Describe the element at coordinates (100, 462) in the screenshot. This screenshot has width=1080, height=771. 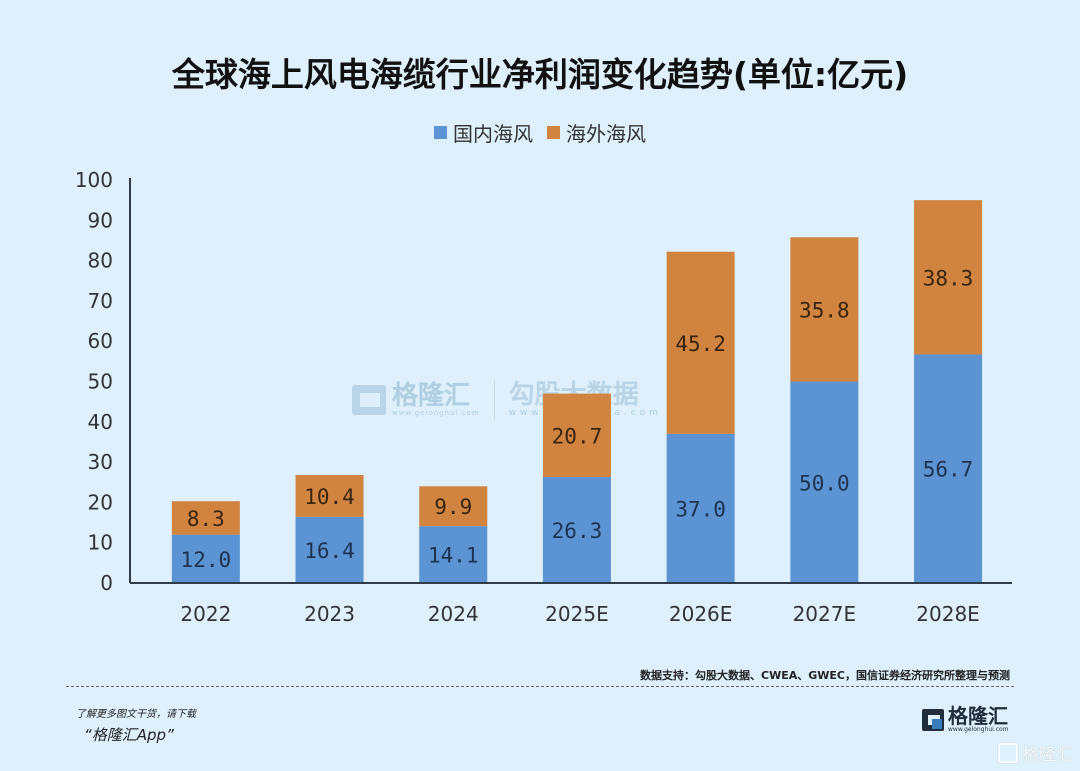
I see `y-tick-label: 30` at that location.